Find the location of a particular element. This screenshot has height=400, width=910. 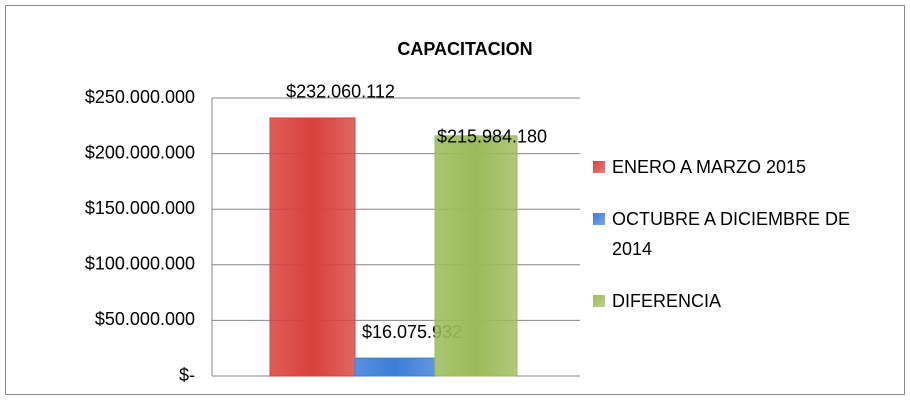

y-tick-label: $100.000.000 is located at coordinates (140, 264).